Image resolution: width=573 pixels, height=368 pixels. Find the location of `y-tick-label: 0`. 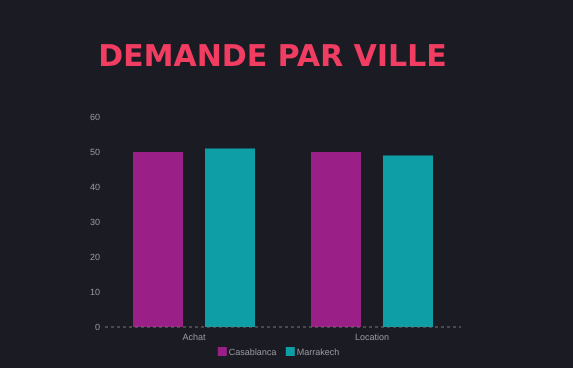

y-tick-label: 0 is located at coordinates (97, 327).